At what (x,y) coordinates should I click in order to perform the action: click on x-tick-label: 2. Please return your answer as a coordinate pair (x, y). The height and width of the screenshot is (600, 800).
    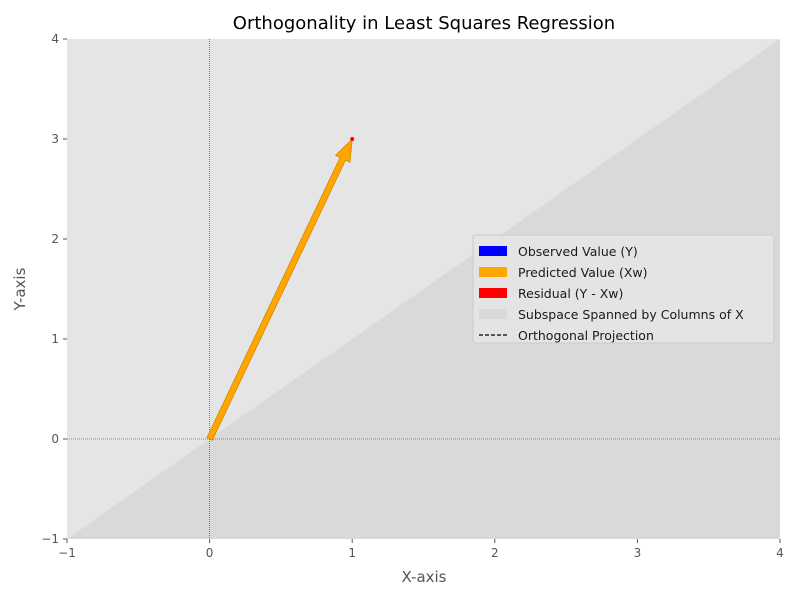
    Looking at the image, I should click on (495, 553).